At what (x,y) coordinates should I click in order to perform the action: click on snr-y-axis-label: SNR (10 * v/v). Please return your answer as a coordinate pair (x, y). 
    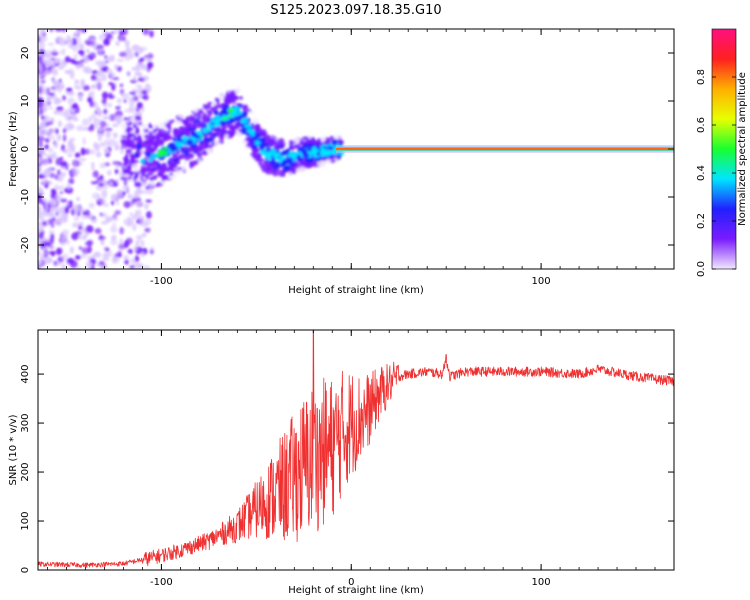
    Looking at the image, I should click on (13, 449).